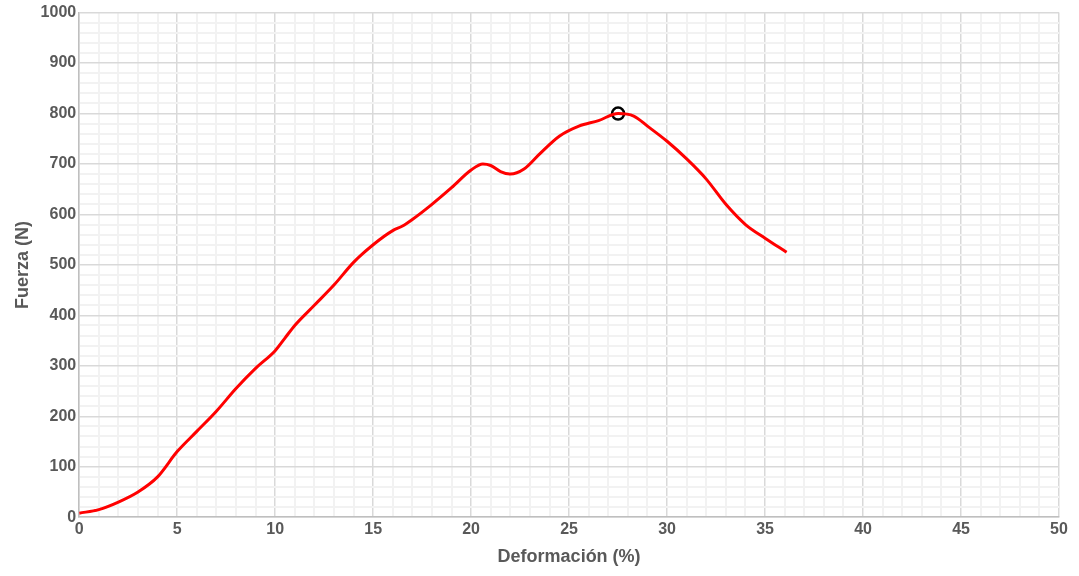 The height and width of the screenshot is (576, 1079). What do you see at coordinates (63, 112) in the screenshot?
I see `y-tick-label: 800` at bounding box center [63, 112].